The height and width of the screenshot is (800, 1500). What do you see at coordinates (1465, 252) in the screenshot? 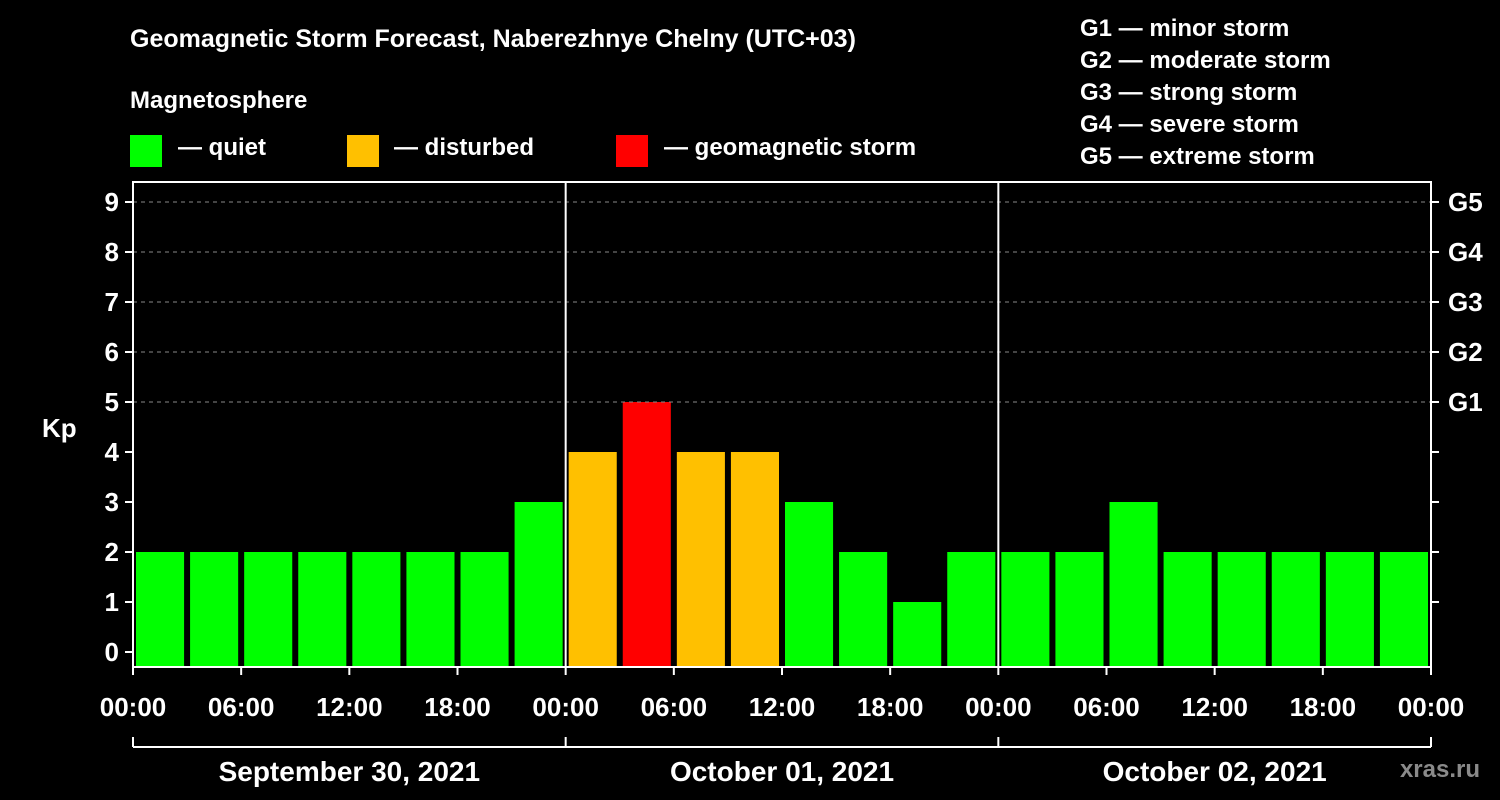
I see `g-scale-label: G4` at bounding box center [1465, 252].